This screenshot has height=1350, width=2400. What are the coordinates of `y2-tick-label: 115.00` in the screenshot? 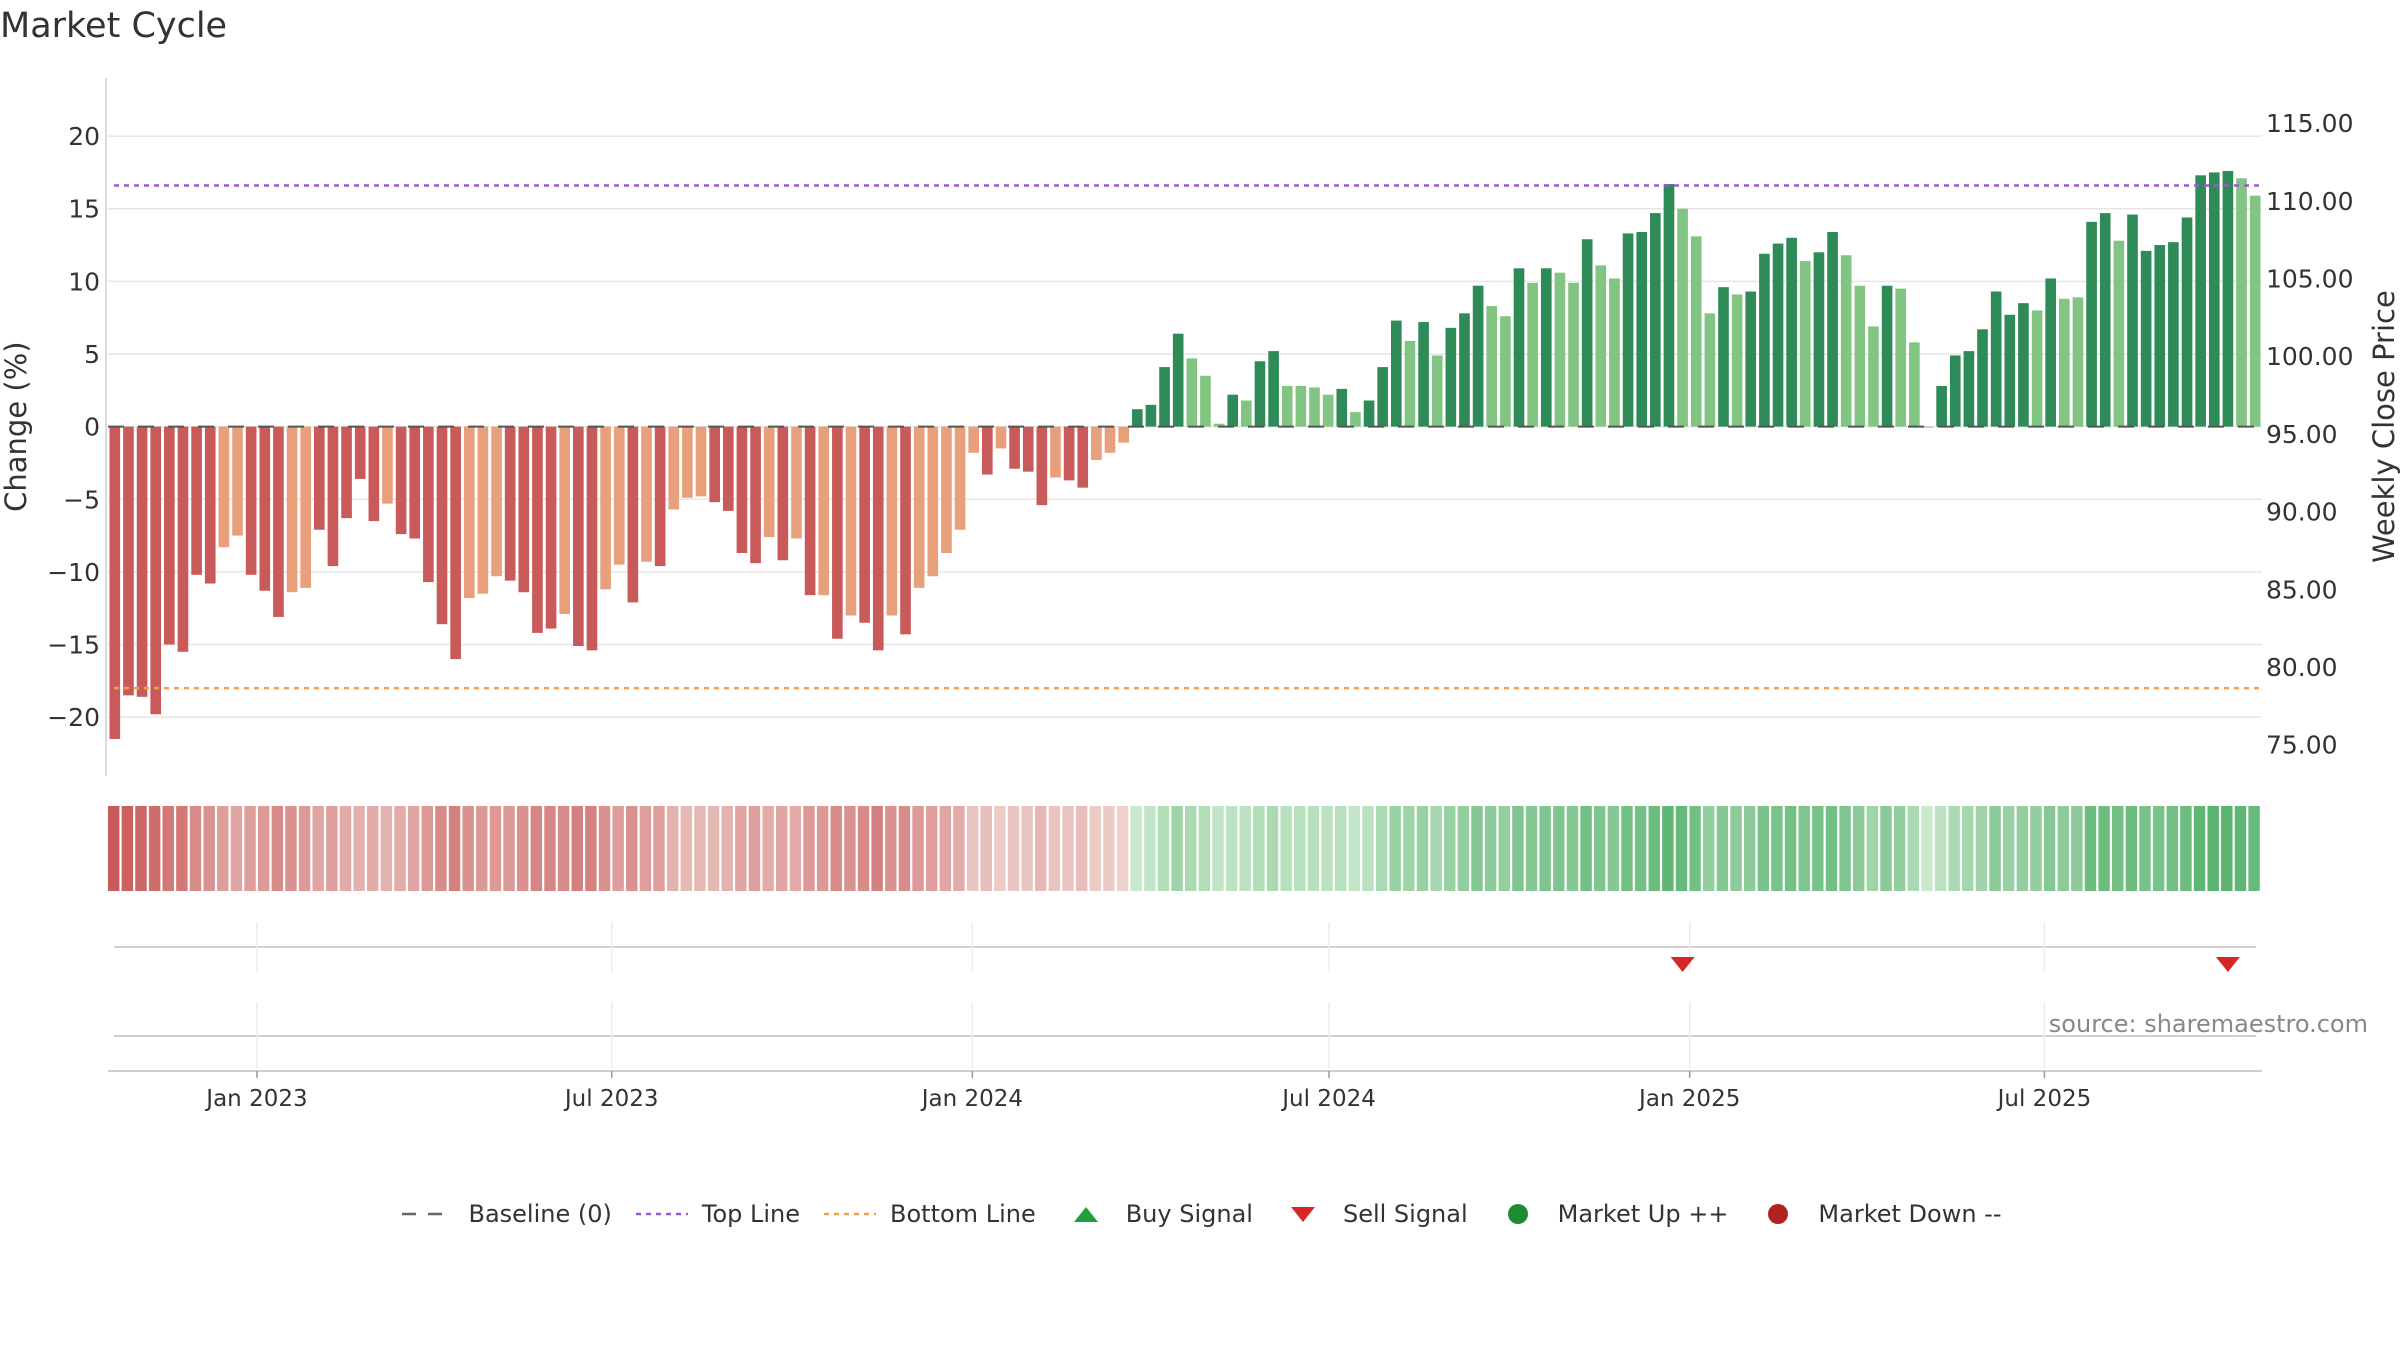 It's located at (2309, 123).